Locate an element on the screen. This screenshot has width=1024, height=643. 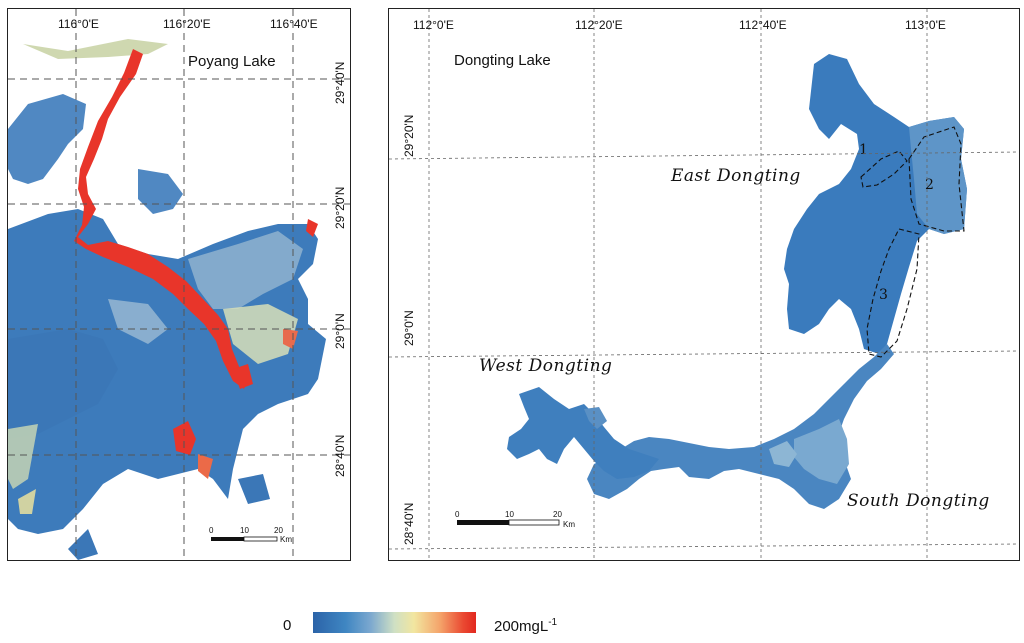
dongting-title: Dongting Lake is located at coordinates (502, 60).